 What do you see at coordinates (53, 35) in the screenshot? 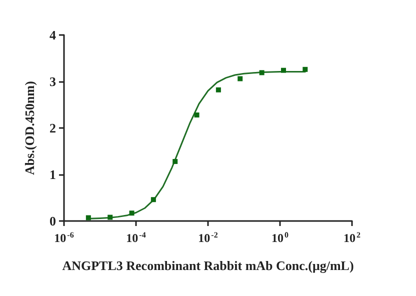
I see `y-tick-label: 4` at bounding box center [53, 35].